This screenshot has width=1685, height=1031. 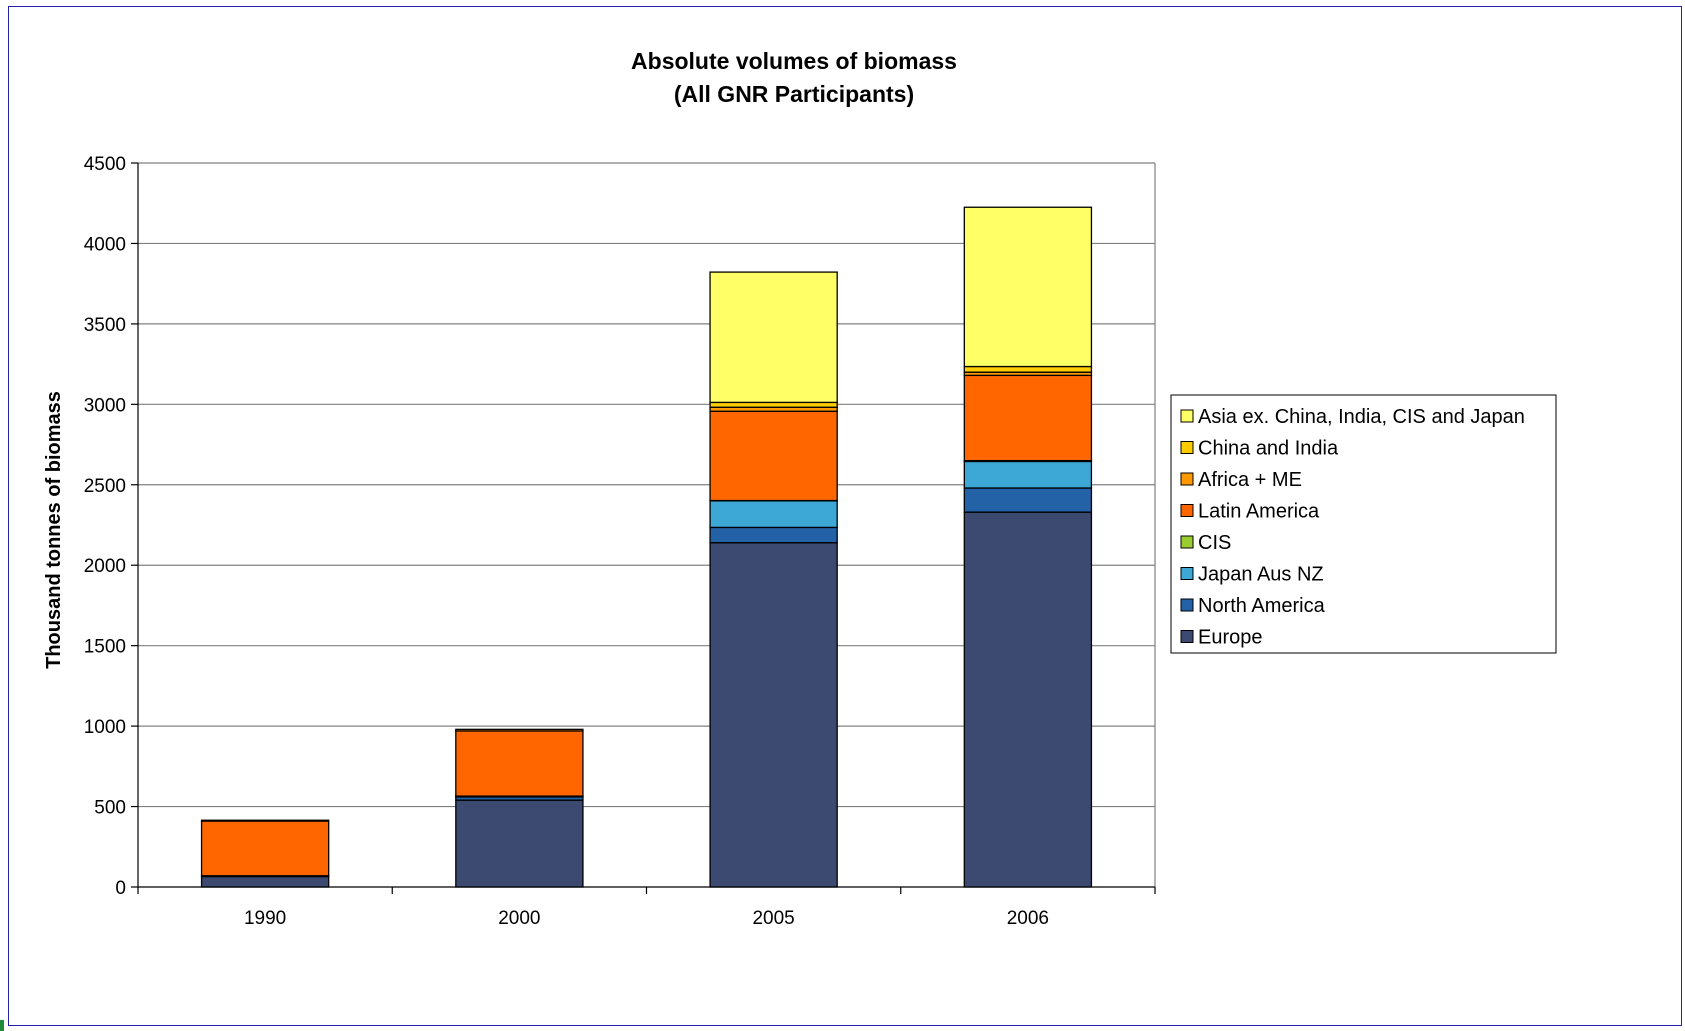 I want to click on bar-segment-1990-latin-america, so click(x=265, y=848).